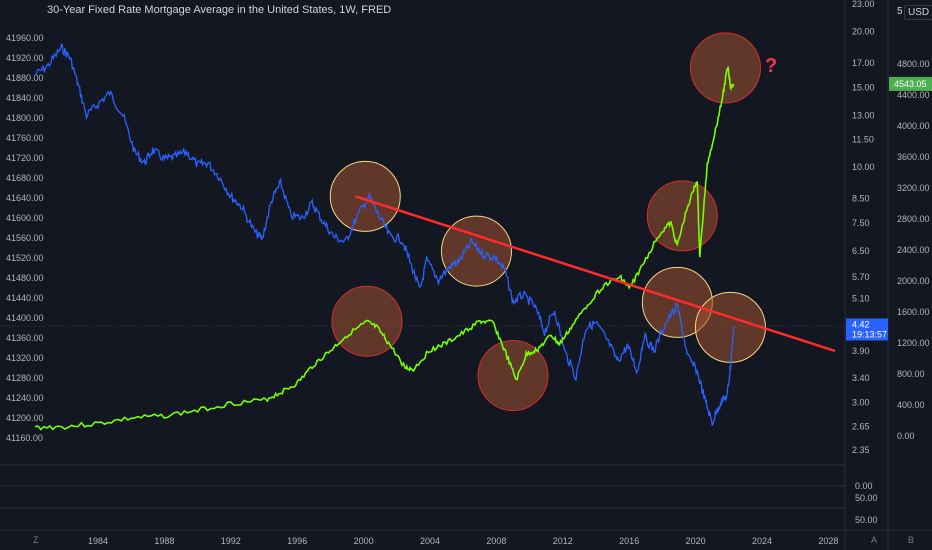  Describe the element at coordinates (863, 4) in the screenshot. I see `rate-axis-tick-label: 23.00` at that location.